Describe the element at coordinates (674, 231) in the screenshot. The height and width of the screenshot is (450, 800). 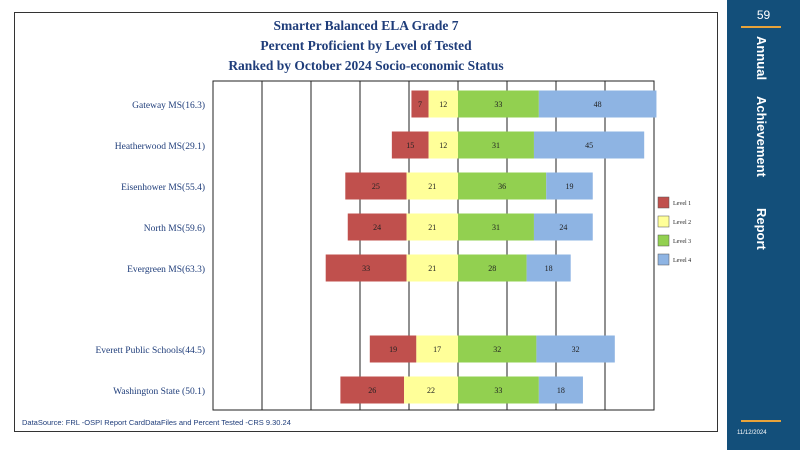
I see `legend: Level 1 Level 2 Level 3 Level 4` at that location.